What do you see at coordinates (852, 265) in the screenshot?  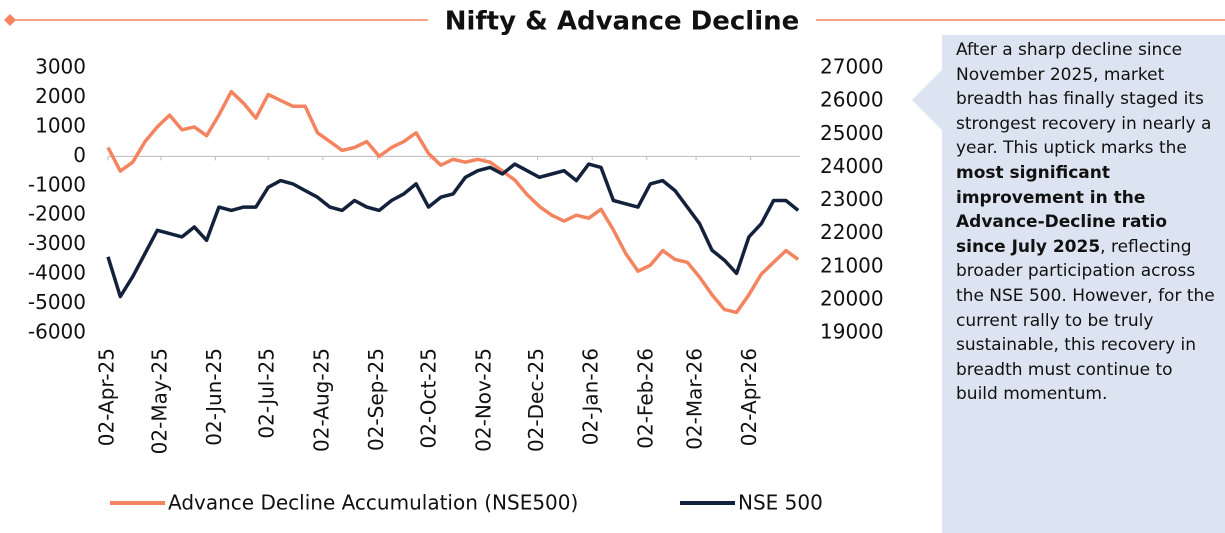 I see `y2-tick-label: 21000` at bounding box center [852, 265].